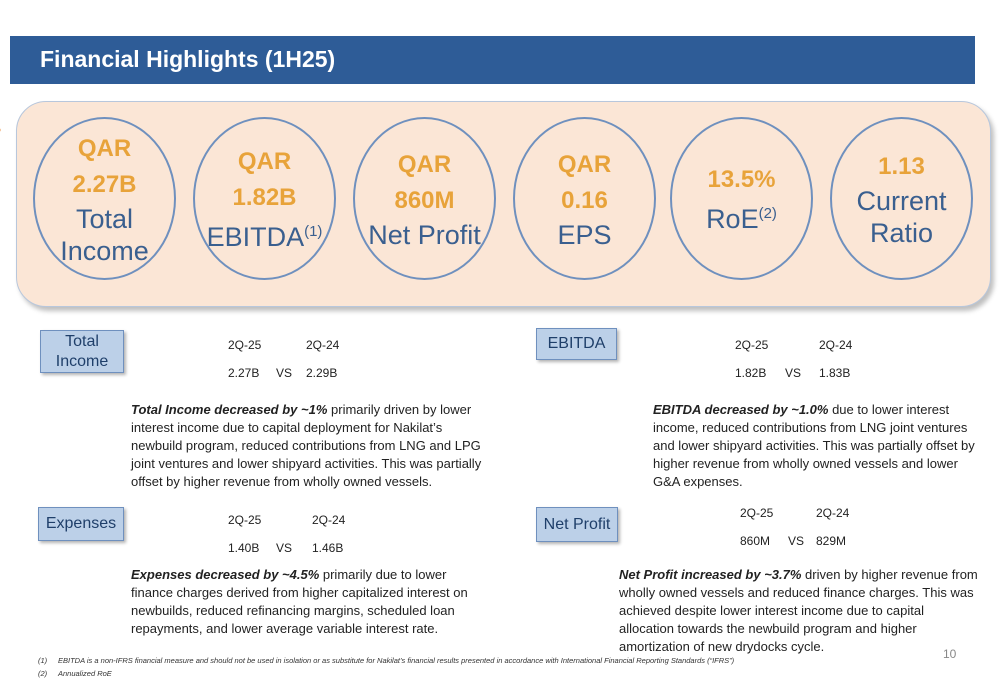 The width and height of the screenshot is (1000, 685). What do you see at coordinates (104, 218) in the screenshot?
I see `kpi-label: Total` at bounding box center [104, 218].